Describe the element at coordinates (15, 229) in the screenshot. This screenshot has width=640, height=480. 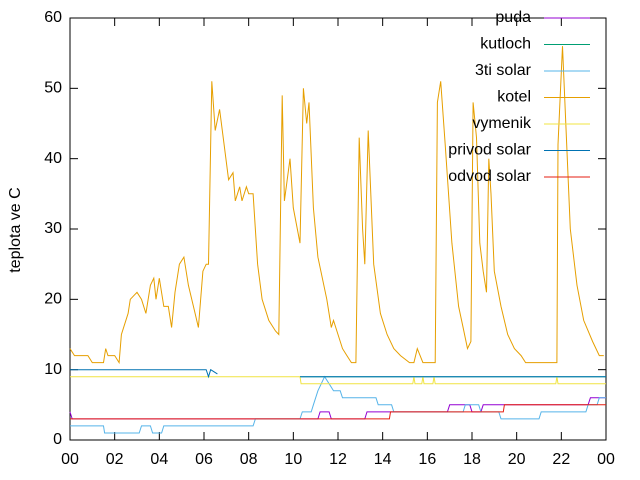
I see `y-axis-label: teplota ve C` at that location.